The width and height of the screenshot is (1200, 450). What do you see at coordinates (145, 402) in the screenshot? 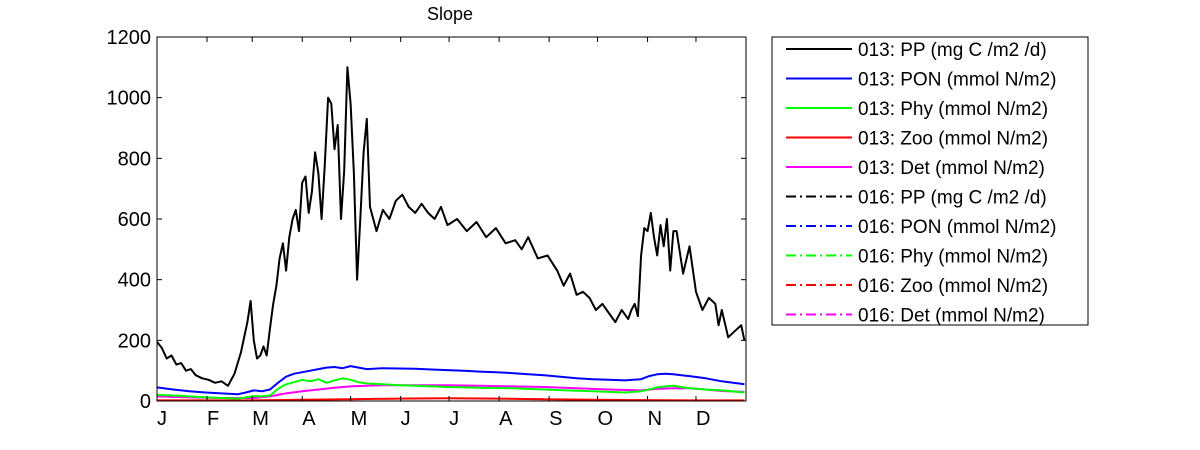
I see `y-tick-label: 0` at bounding box center [145, 402].